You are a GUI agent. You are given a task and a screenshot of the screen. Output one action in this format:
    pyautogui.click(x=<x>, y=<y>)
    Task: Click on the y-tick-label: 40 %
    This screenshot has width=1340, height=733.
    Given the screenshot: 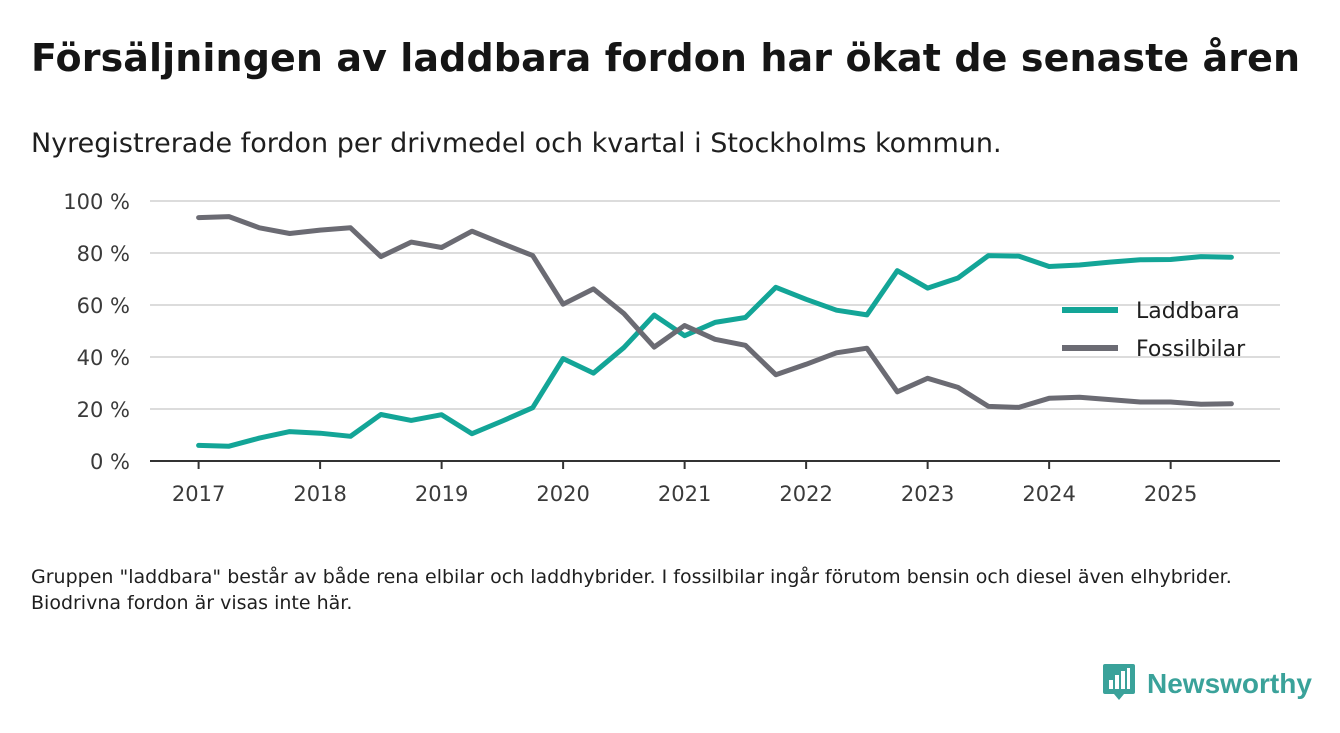 What is the action you would take?
    pyautogui.click(x=103, y=358)
    